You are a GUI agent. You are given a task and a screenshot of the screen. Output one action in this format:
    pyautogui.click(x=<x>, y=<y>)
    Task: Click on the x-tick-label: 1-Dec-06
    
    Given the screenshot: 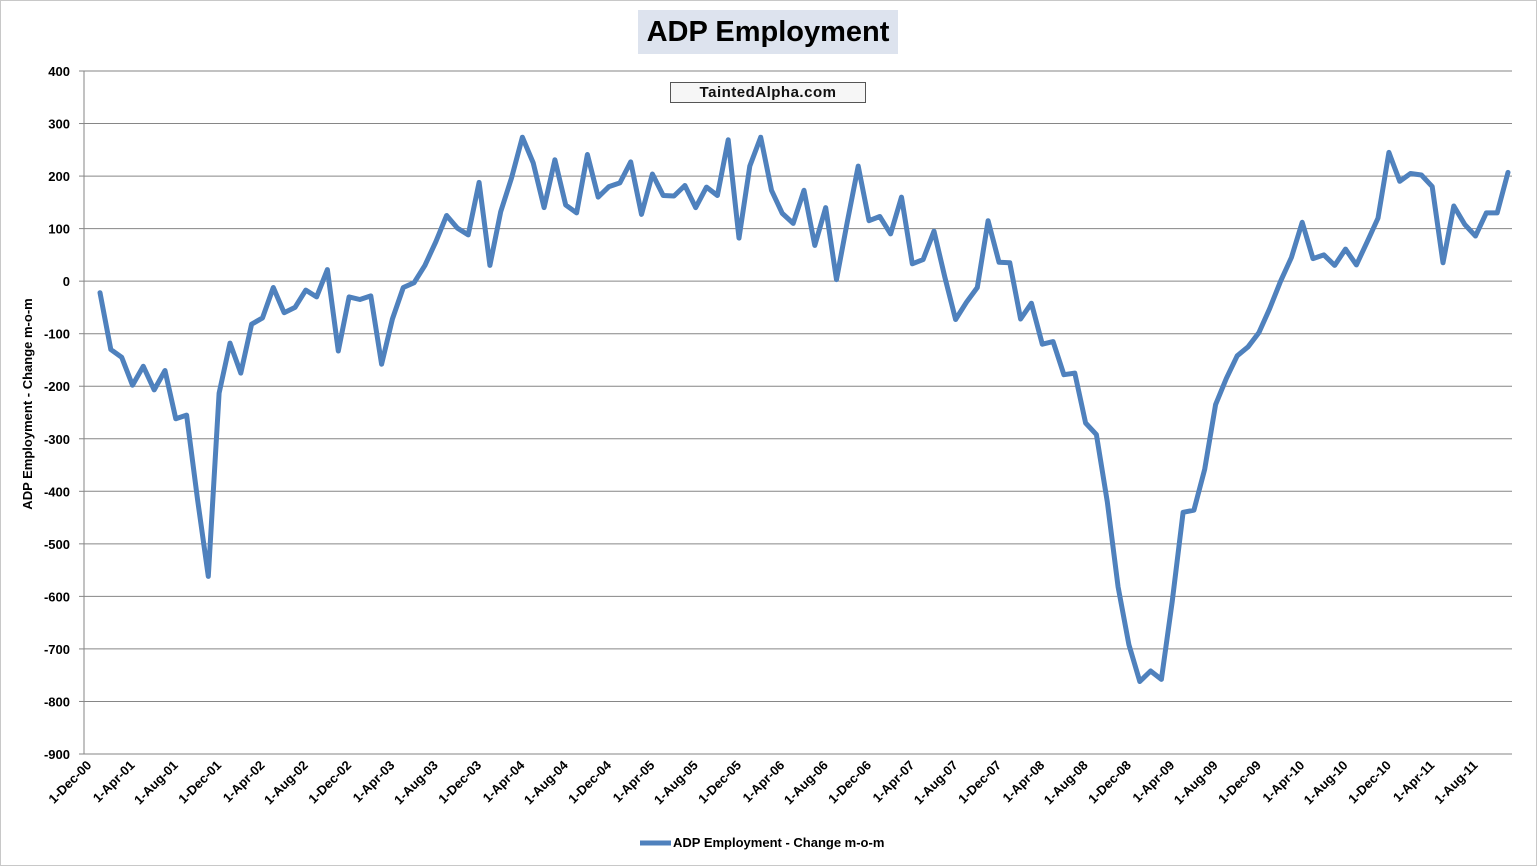 What is the action you would take?
    pyautogui.click(x=849, y=782)
    